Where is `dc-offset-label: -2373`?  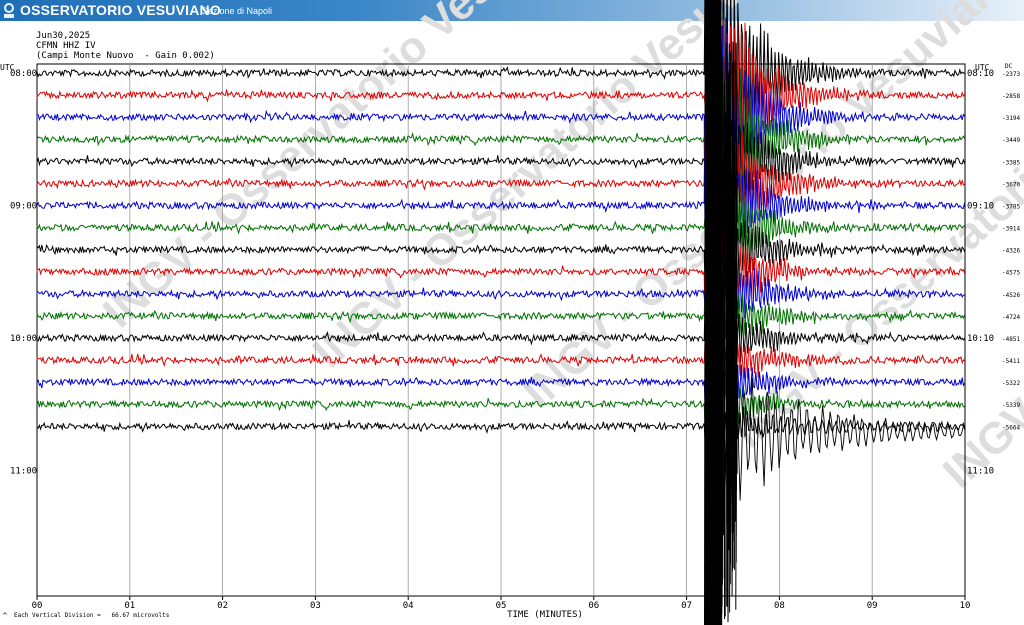
dc-offset-label: -2373 is located at coordinates (1011, 74).